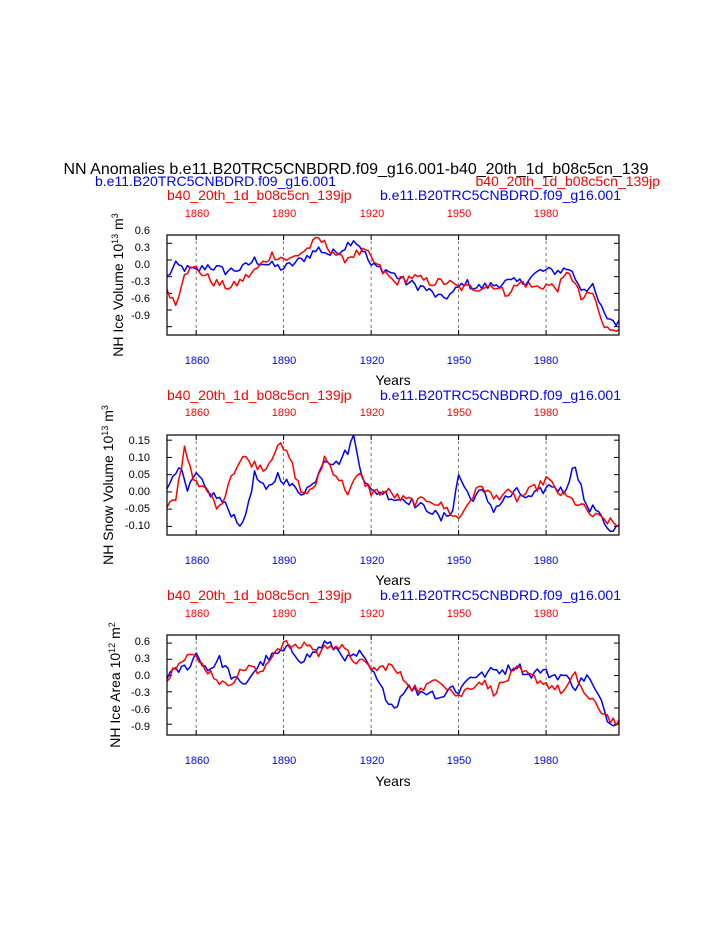 This screenshot has height=935, width=723. Describe the element at coordinates (108, 485) in the screenshot. I see `y-axis-label: NH Snow Volume 1013 m3` at that location.